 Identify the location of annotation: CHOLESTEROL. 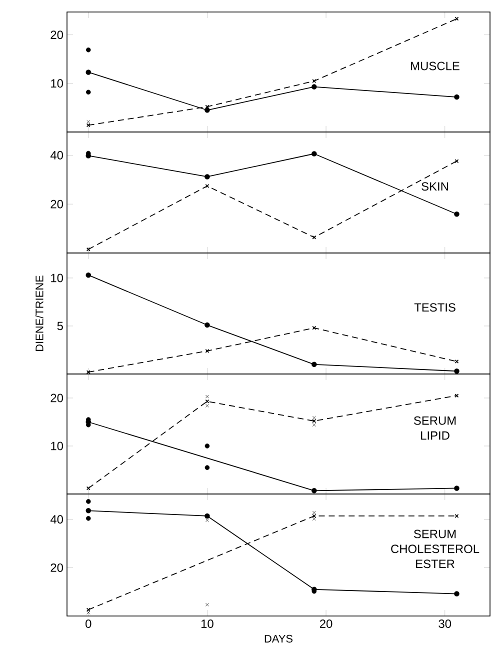
(435, 549).